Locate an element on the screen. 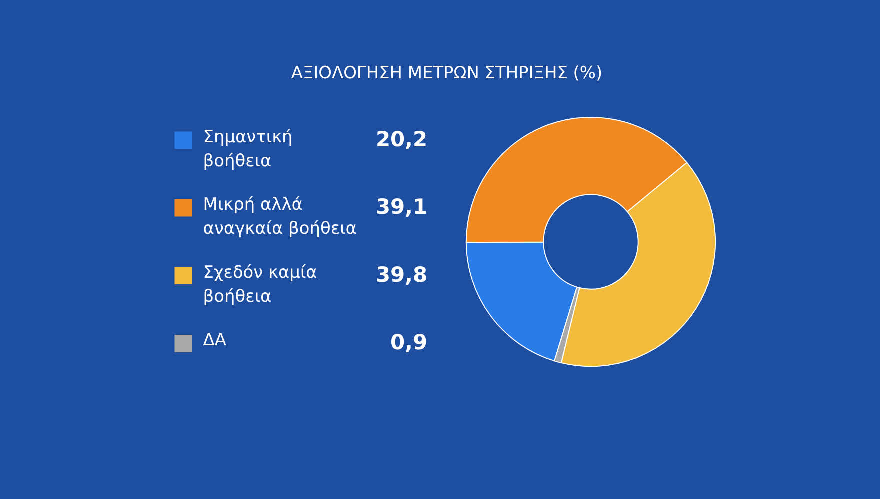 The height and width of the screenshot is (499, 880). data-label: 0,9 is located at coordinates (409, 342).